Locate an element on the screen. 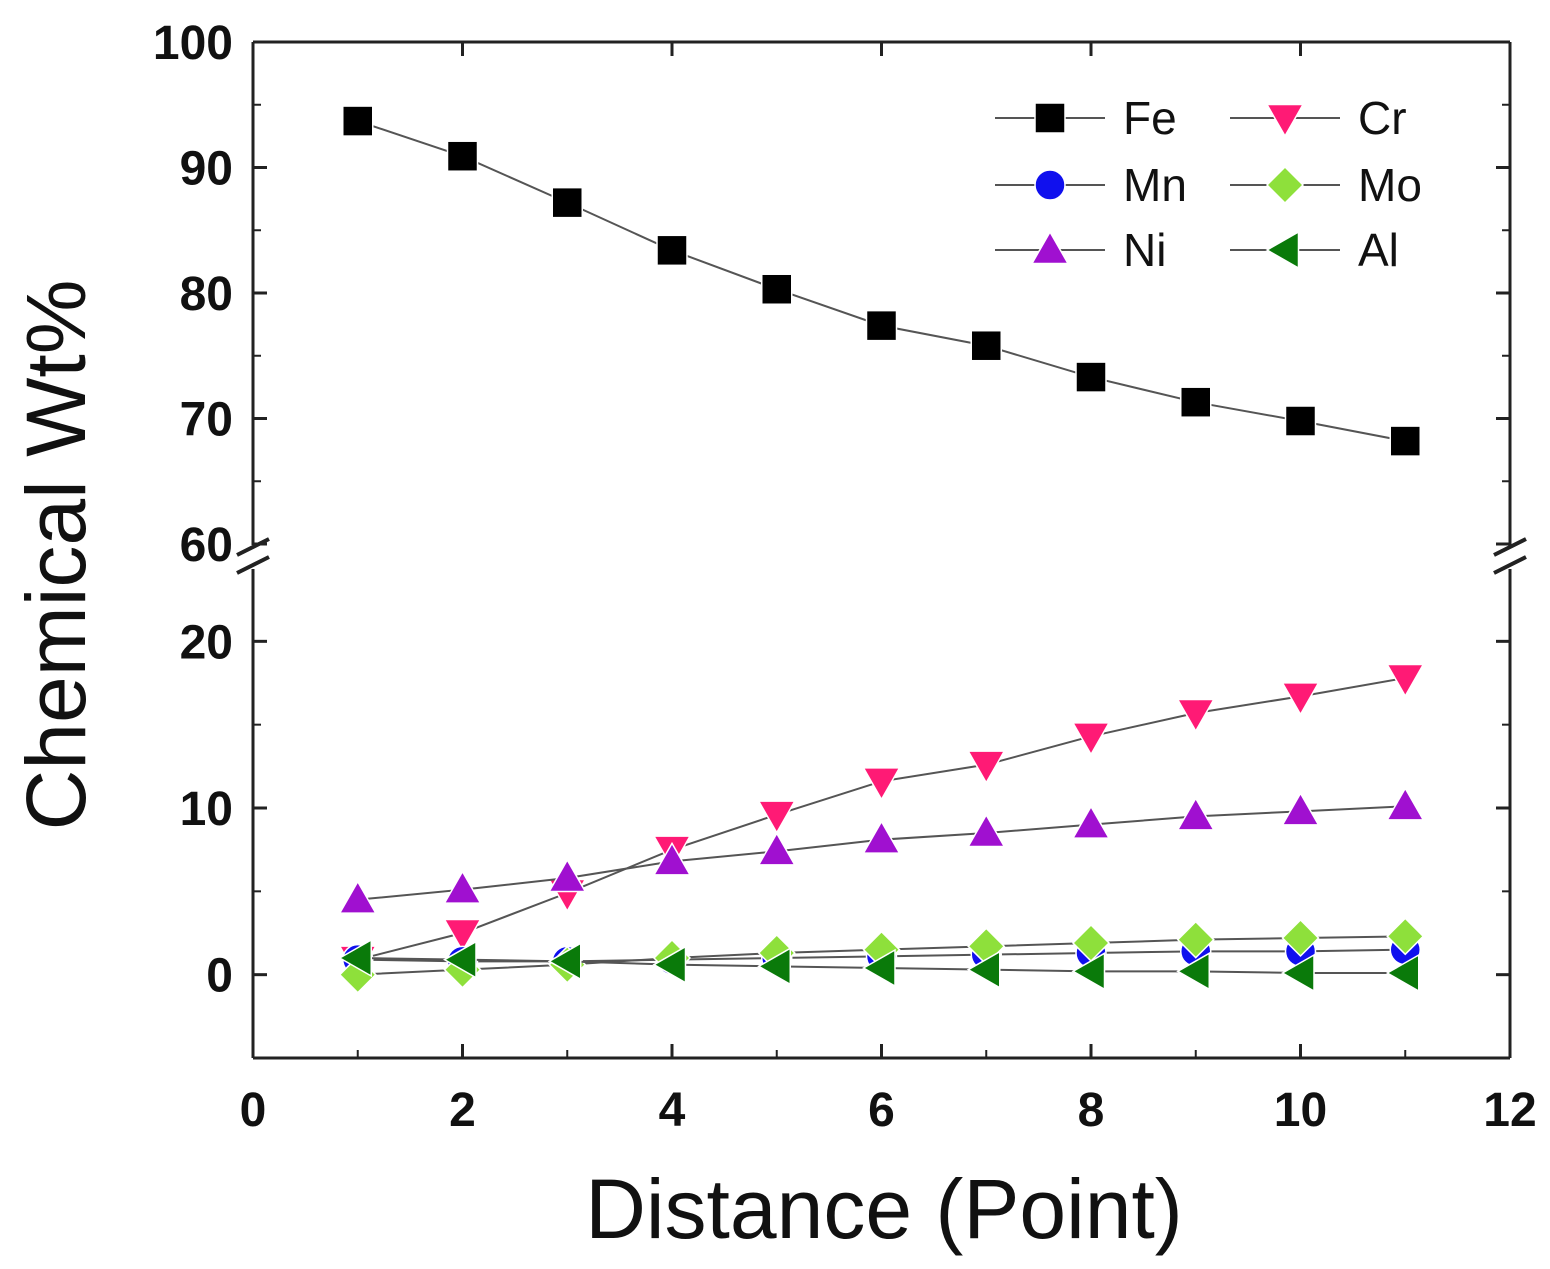  legend: Fe Cr Mn Mo Ni Al is located at coordinates (1208, 184).